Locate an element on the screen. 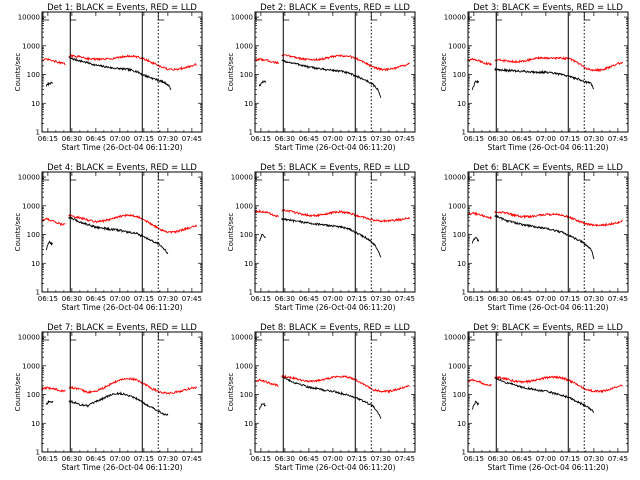  chart-title: Det 2: BLACK = Events, RED = LLD is located at coordinates (335, 8).